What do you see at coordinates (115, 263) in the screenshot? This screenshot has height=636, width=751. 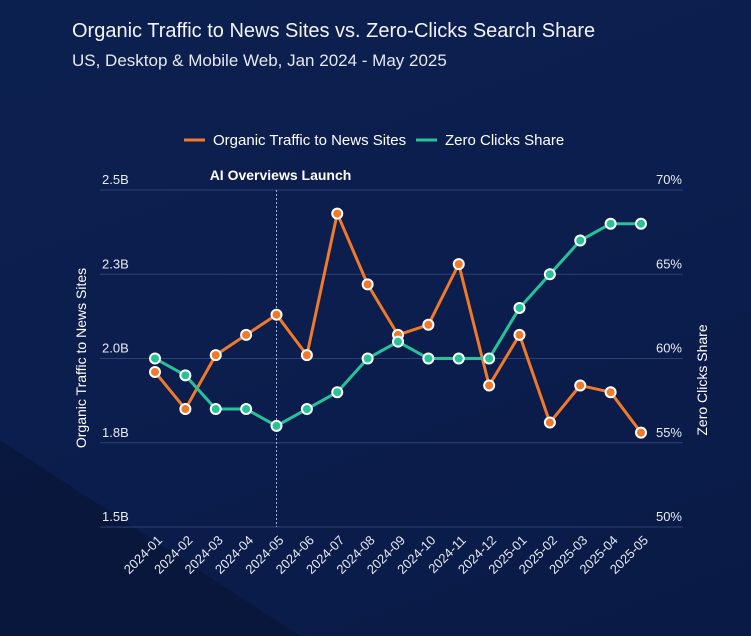 I see `y-left-tick-label: 2.3B` at bounding box center [115, 263].